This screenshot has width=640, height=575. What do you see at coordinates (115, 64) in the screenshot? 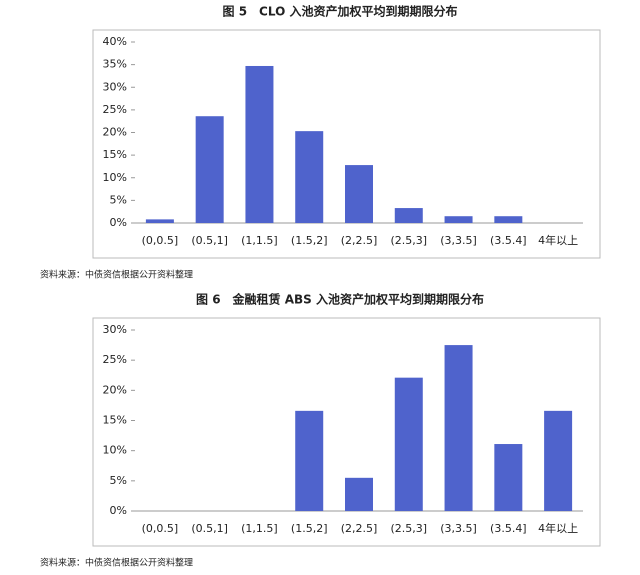
I see `y-tick-label: 35%` at bounding box center [115, 64].